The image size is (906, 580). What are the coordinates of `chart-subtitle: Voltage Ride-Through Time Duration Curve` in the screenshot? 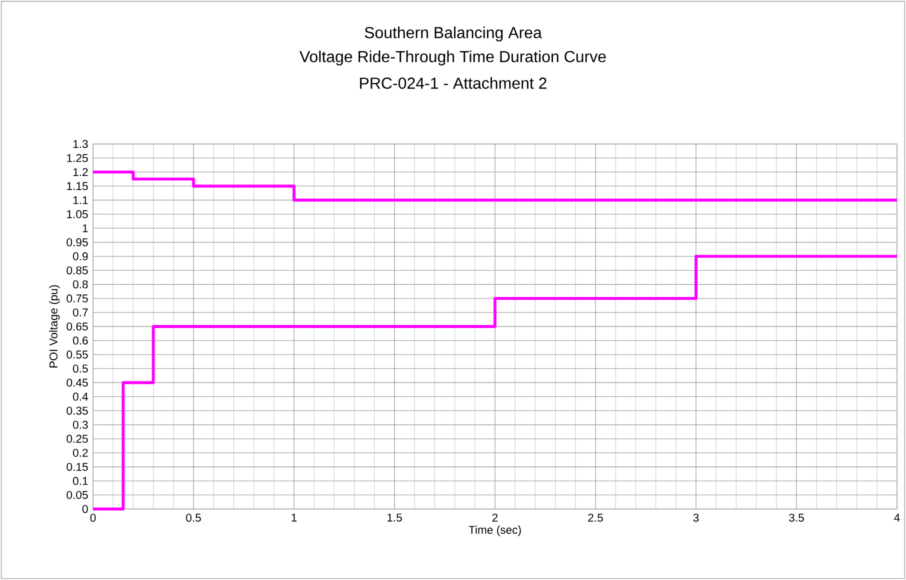 It's located at (453, 58).